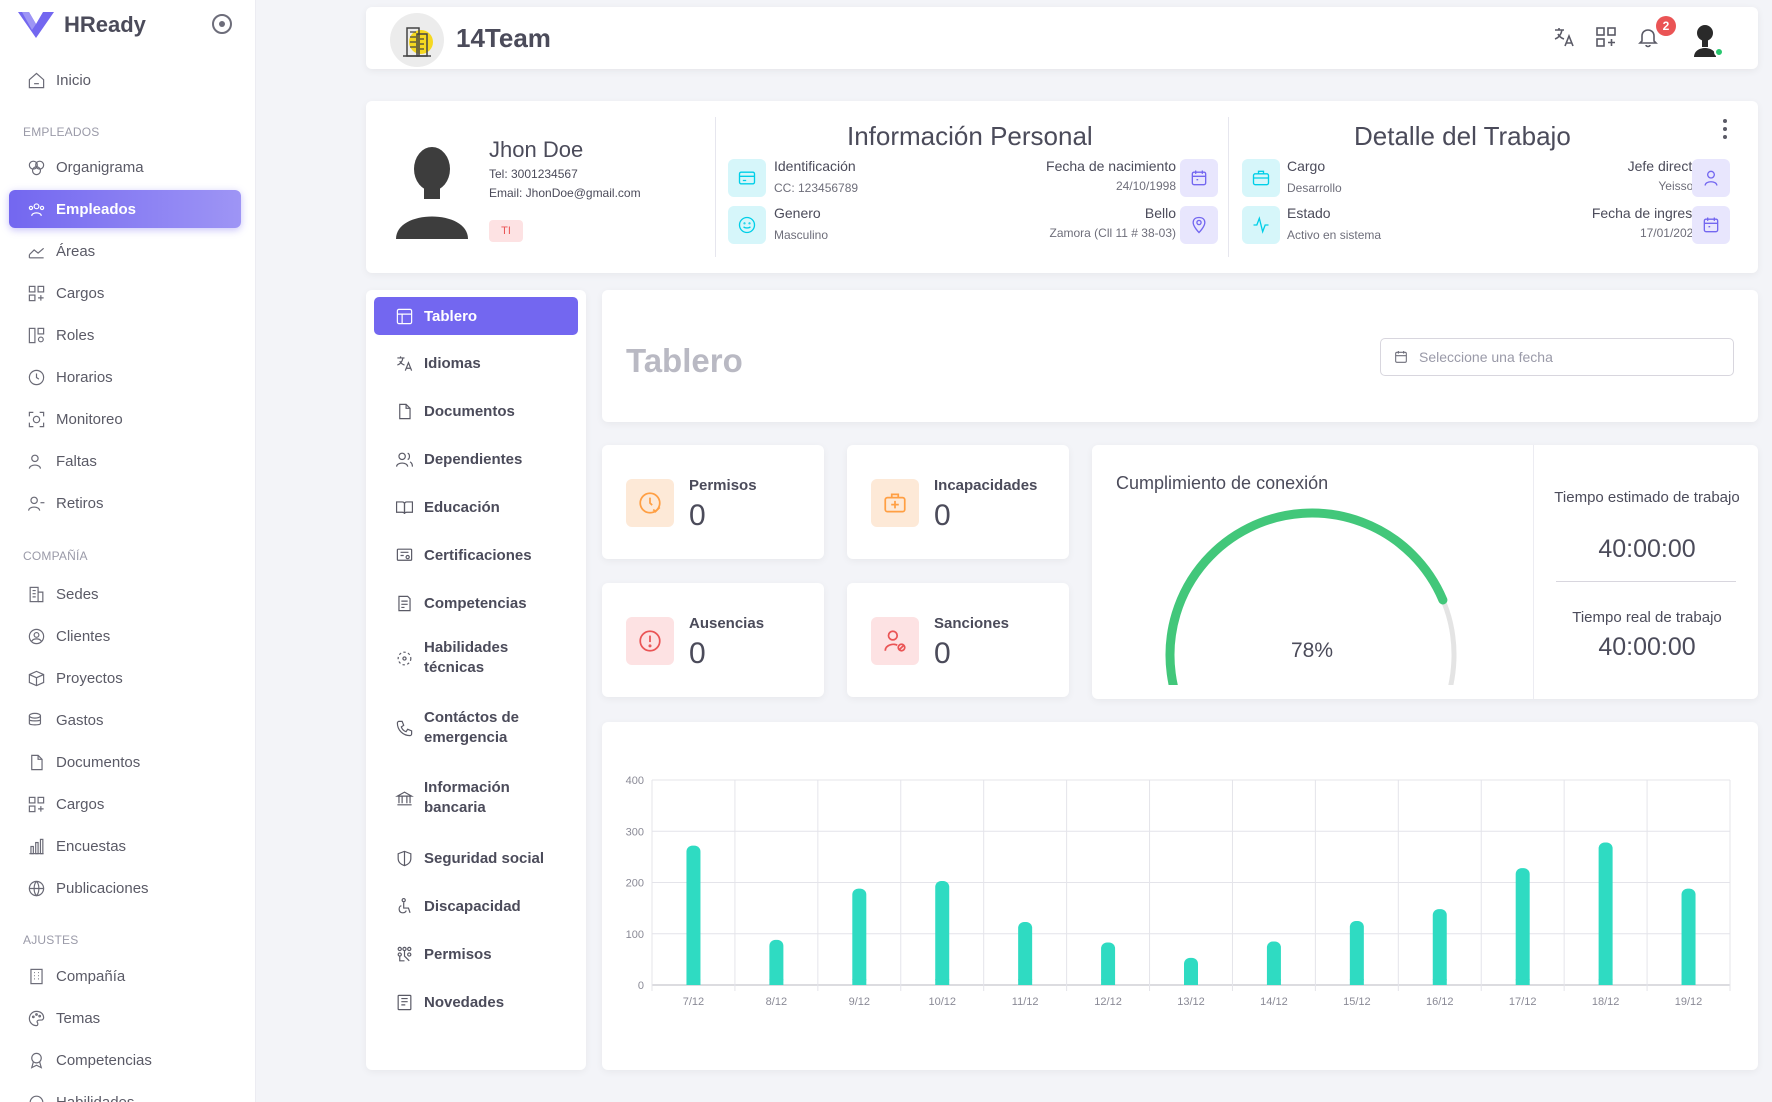 This screenshot has height=1102, width=1772. Describe the element at coordinates (36, 167) in the screenshot. I see `brain-icon` at that location.